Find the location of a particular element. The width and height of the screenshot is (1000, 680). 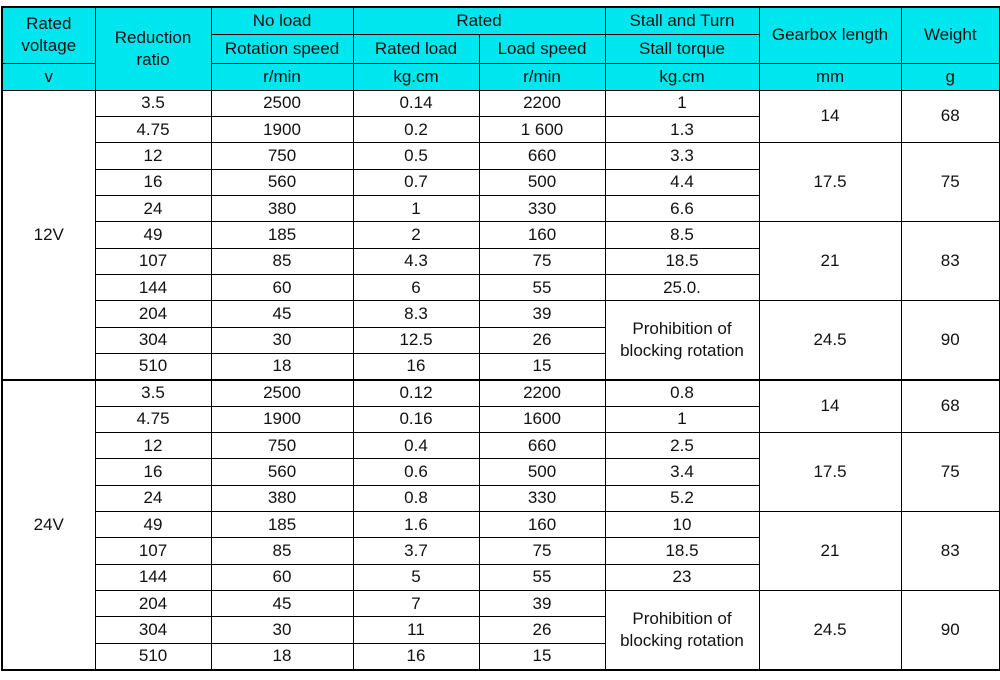

table-row: 24 380 1 330 6.6 is located at coordinates (501, 208).